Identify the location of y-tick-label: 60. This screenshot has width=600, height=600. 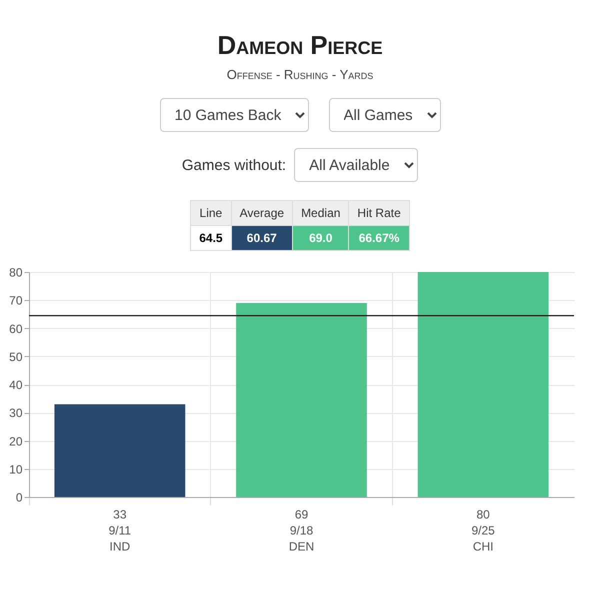
(16, 329).